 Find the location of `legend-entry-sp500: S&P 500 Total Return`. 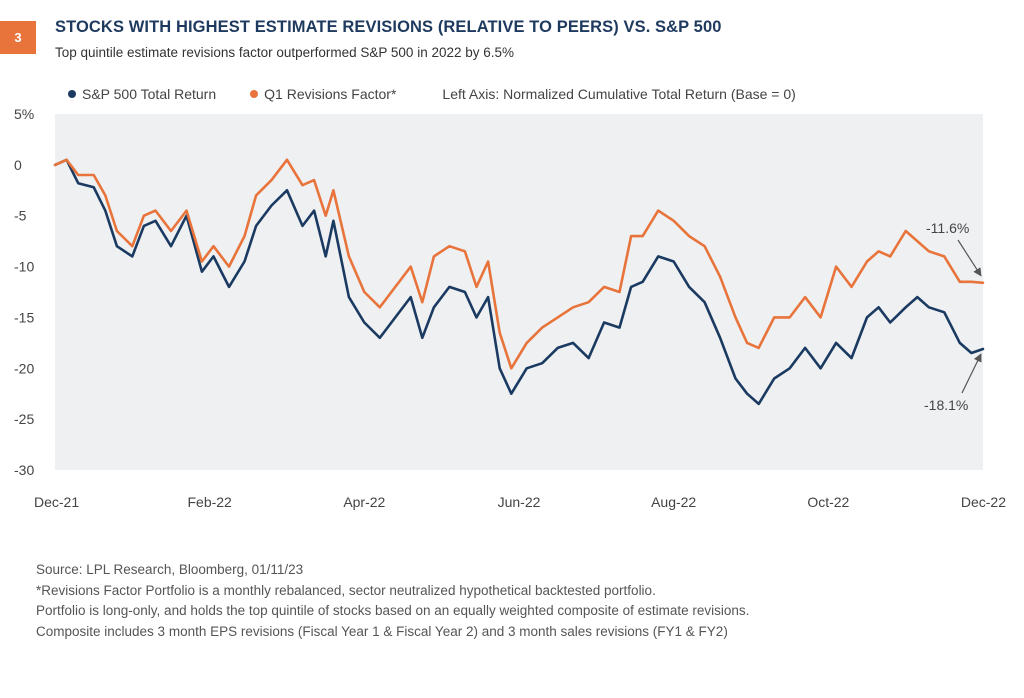

legend-entry-sp500: S&P 500 Total Return is located at coordinates (142, 94).